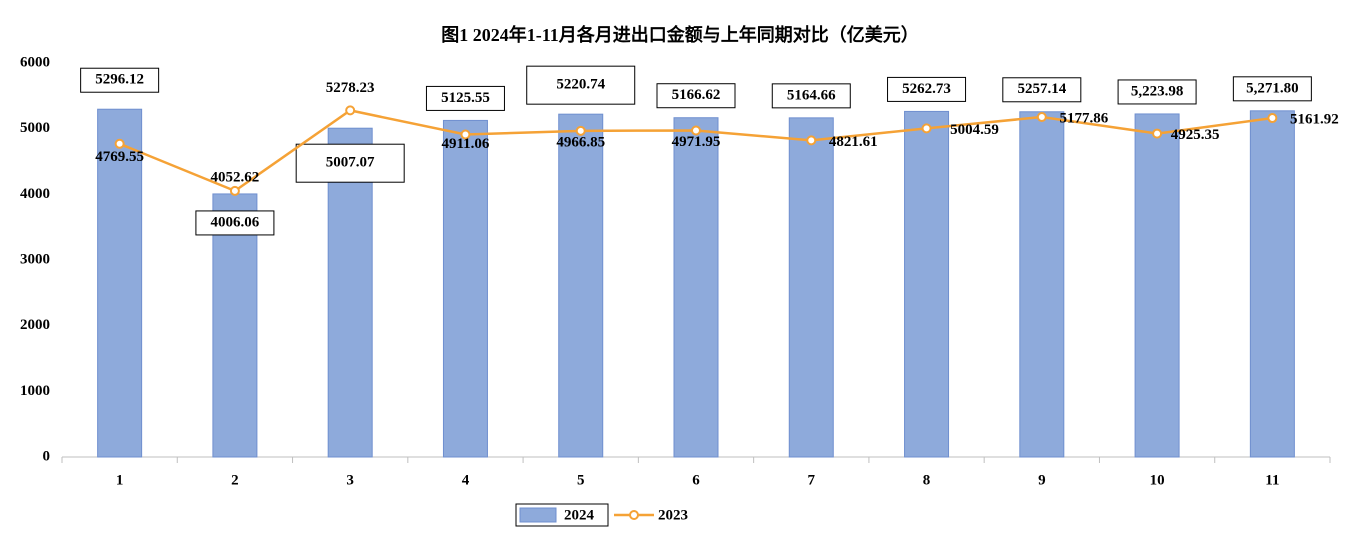 The height and width of the screenshot is (540, 1345). I want to click on data-label: 5007.07, so click(350, 163).